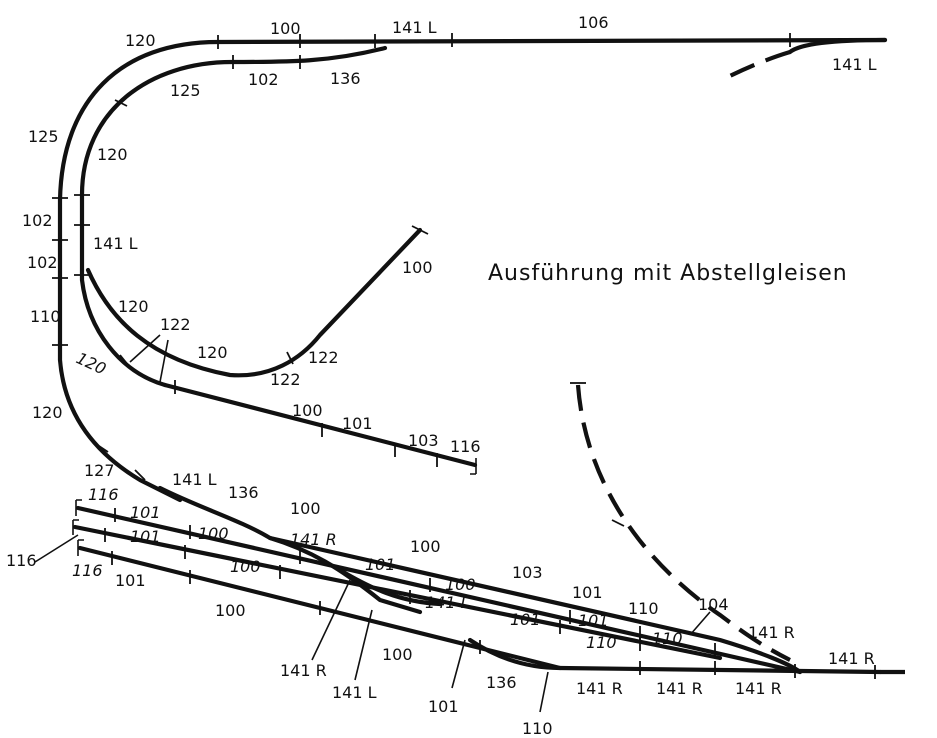 Image resolution: width=937 pixels, height=738 pixels. Describe the element at coordinates (233, 216) in the screenshot. I see `inner-loop-track` at that location.